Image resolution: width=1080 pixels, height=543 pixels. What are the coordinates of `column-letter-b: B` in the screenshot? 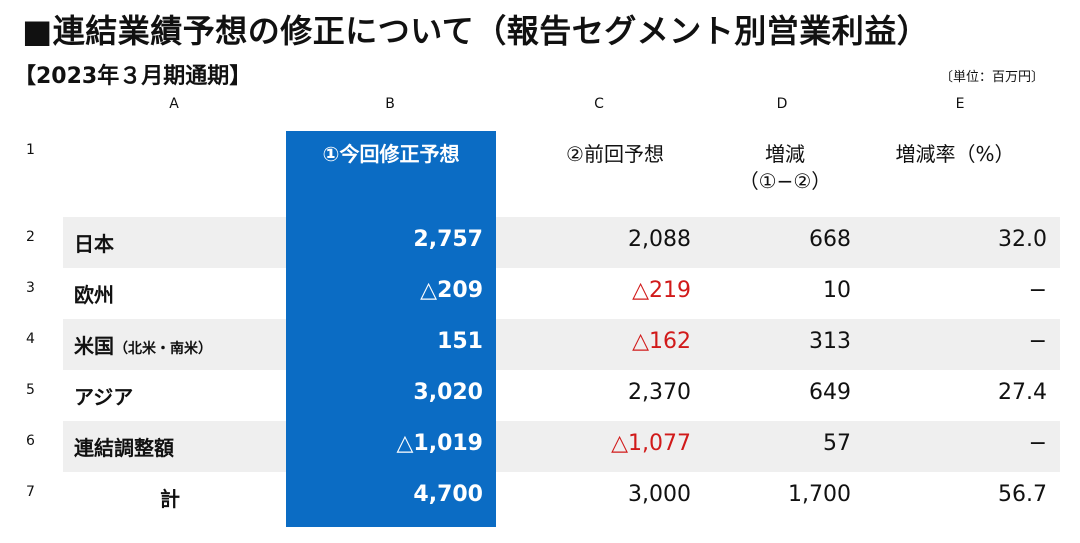 It's located at (390, 104).